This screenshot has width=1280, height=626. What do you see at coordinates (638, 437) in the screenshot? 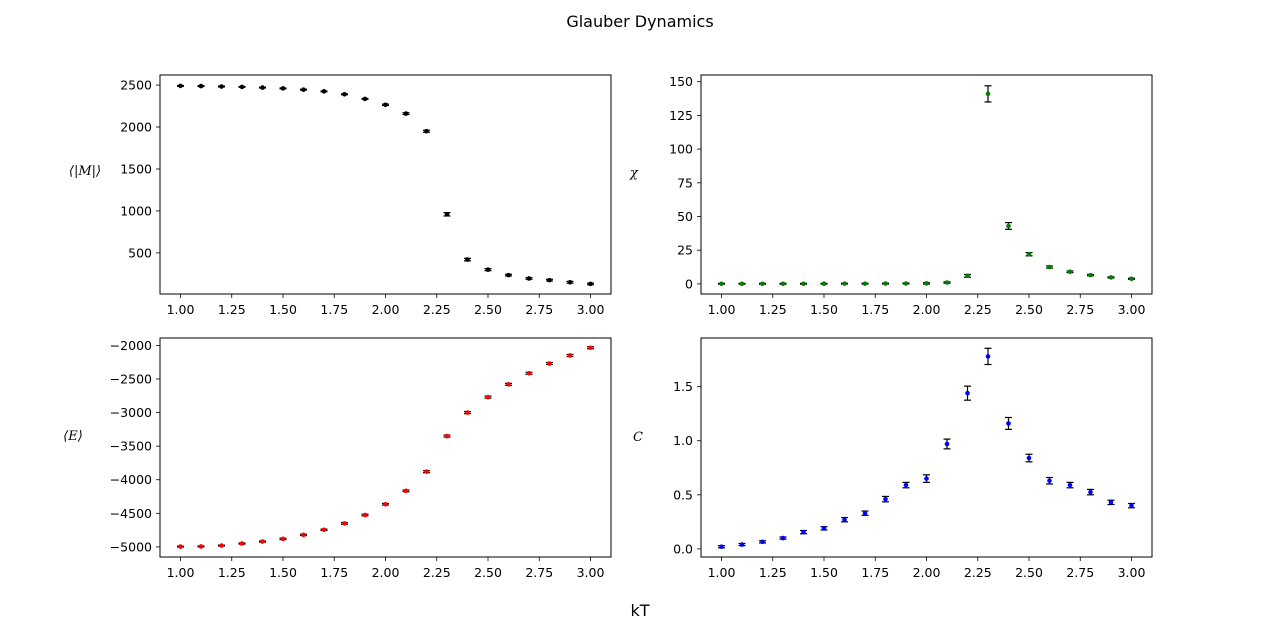
I see `y-axis-label: C` at bounding box center [638, 437].